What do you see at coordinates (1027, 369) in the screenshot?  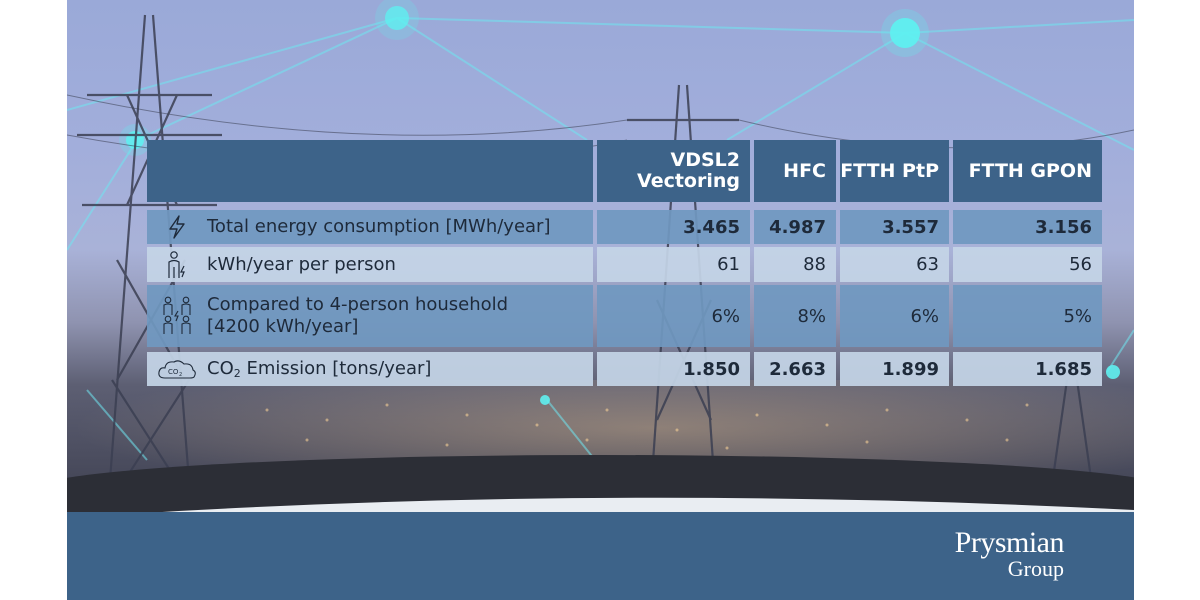 I see `value-ftth-gpon: 1.685` at bounding box center [1027, 369].